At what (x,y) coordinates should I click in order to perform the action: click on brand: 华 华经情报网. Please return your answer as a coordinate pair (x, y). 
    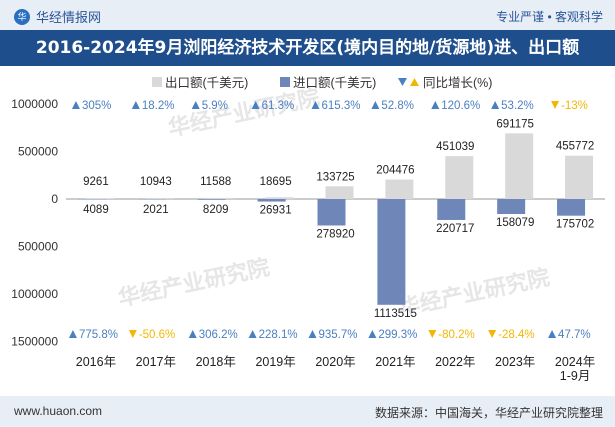
    Looking at the image, I should click on (57, 16).